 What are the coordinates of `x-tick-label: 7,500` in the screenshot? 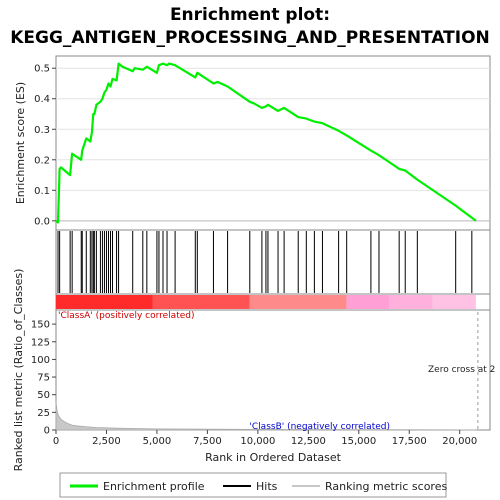 It's located at (207, 441).